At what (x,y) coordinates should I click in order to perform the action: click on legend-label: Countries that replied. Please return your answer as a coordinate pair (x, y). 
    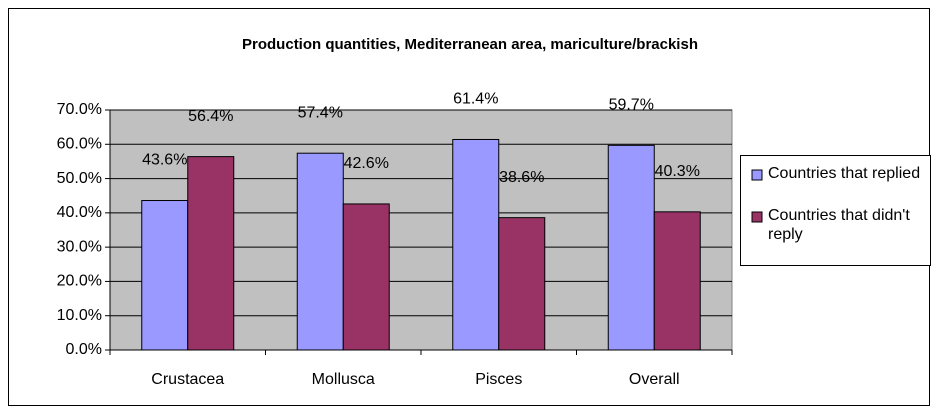
    Looking at the image, I should click on (844, 173).